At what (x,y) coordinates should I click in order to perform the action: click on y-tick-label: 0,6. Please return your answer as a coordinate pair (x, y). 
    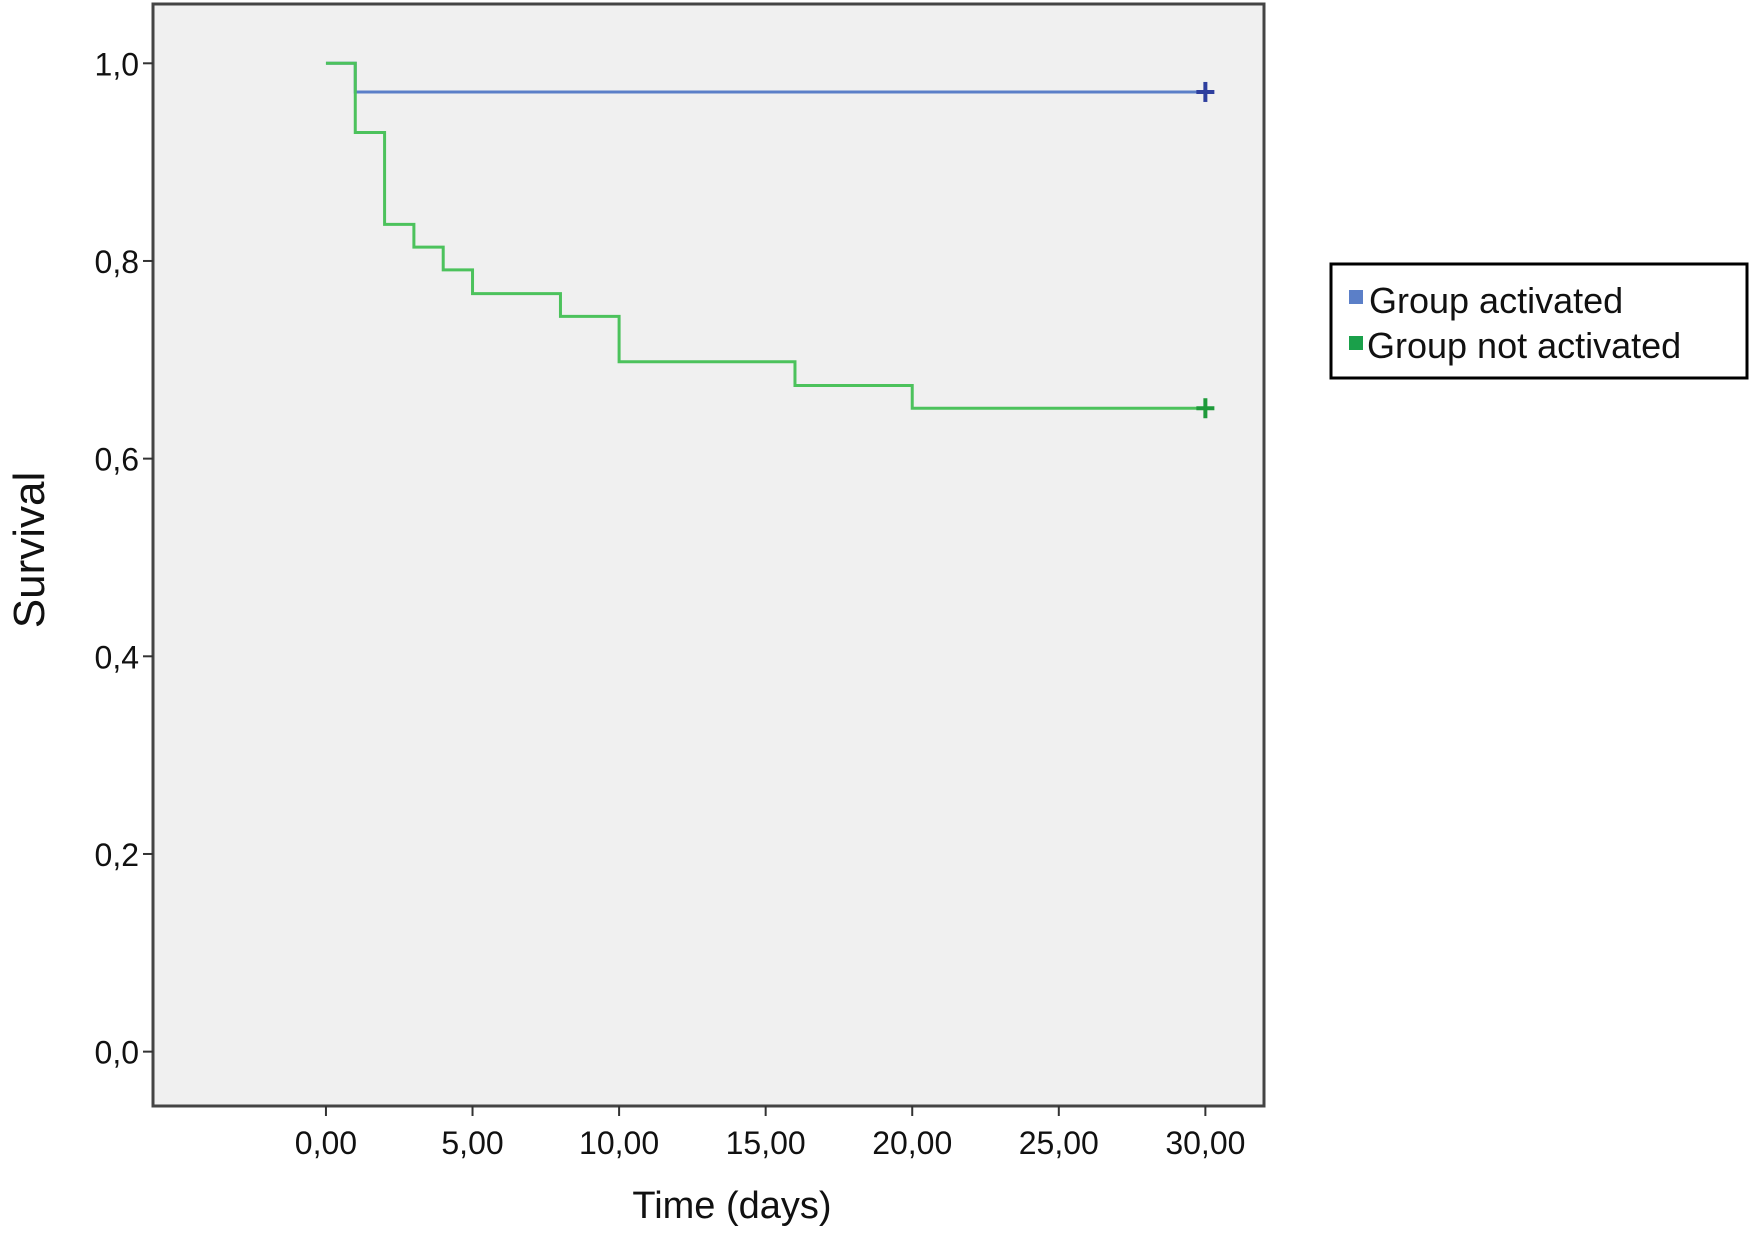
    Looking at the image, I should click on (117, 460).